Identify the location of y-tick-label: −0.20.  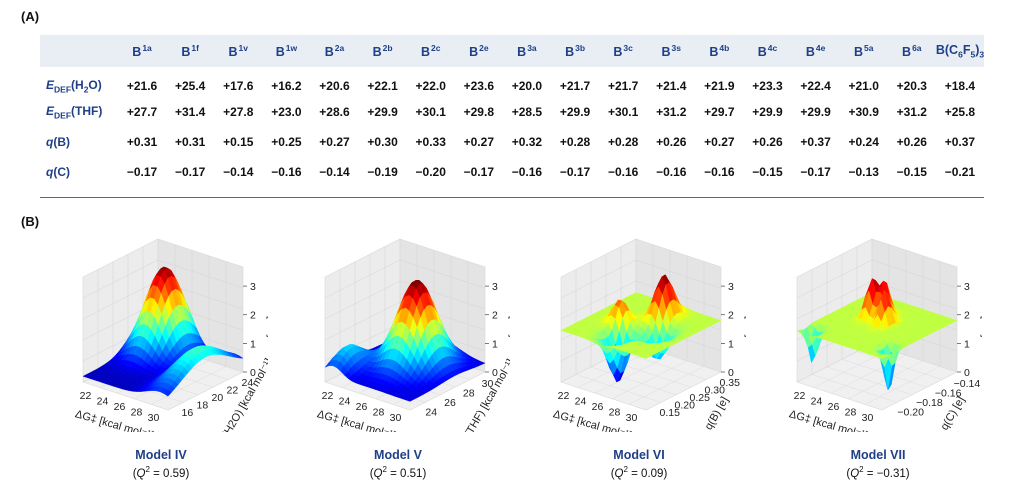
(910, 412).